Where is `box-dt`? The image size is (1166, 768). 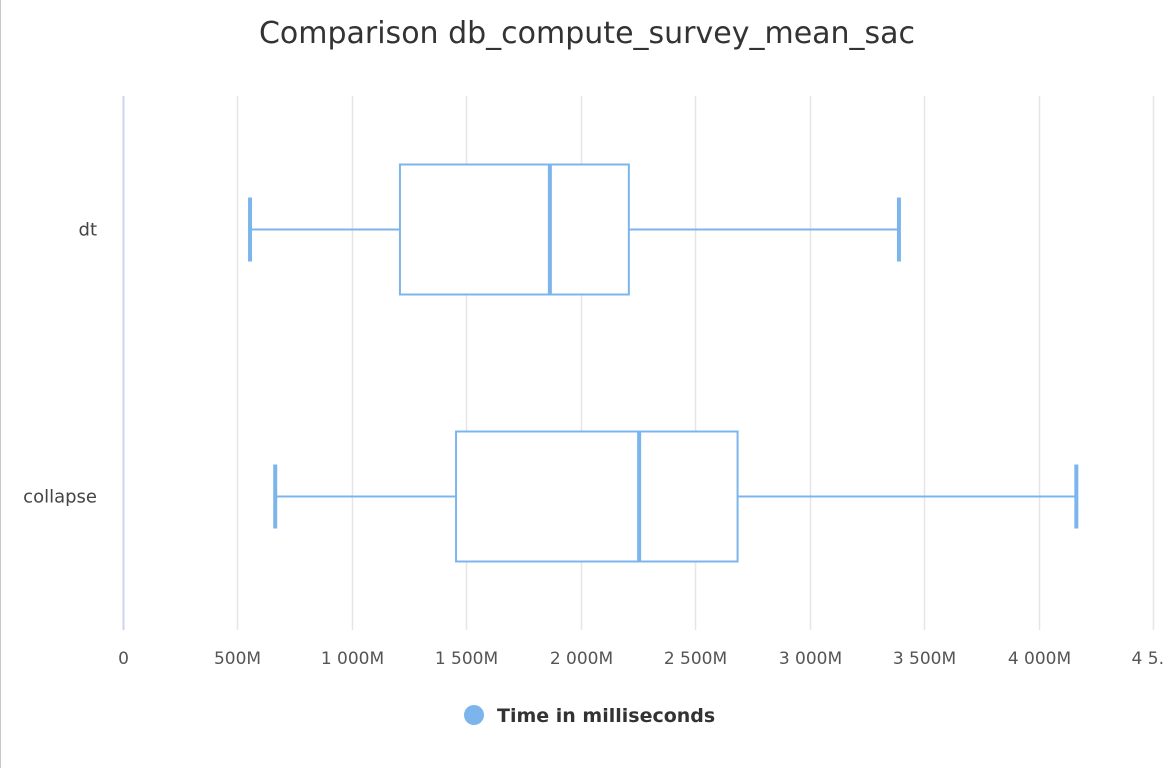 box-dt is located at coordinates (574, 229).